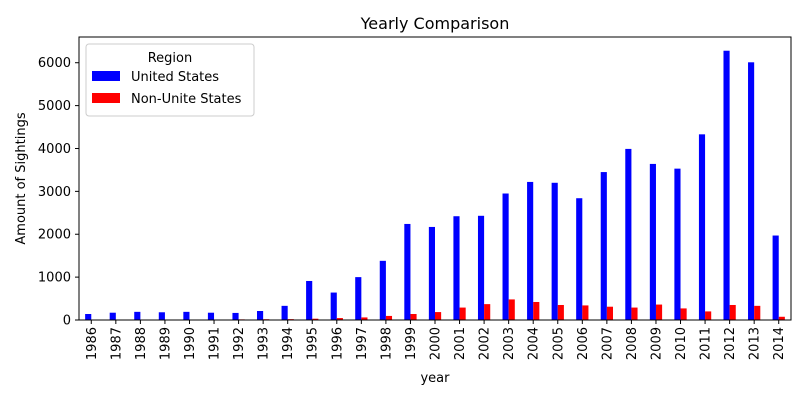 The width and height of the screenshot is (800, 400). What do you see at coordinates (775, 277) in the screenshot?
I see `bar-united-states-2014` at bounding box center [775, 277].